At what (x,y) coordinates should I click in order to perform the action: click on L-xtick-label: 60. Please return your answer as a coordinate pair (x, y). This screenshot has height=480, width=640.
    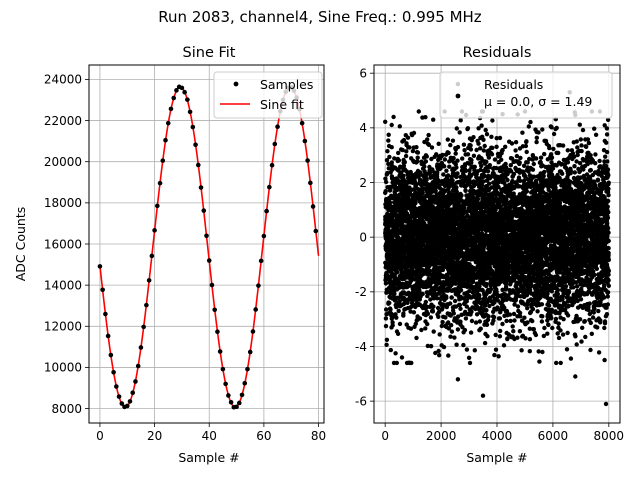
    Looking at the image, I should click on (263, 436).